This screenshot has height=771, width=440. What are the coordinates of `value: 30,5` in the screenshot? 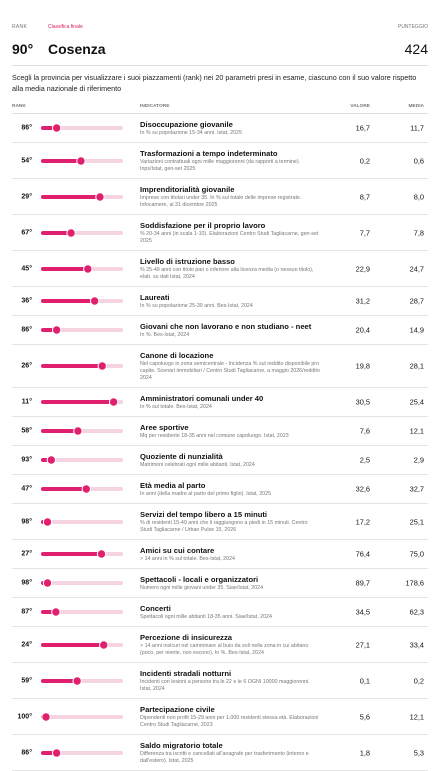 It's located at (362, 402).